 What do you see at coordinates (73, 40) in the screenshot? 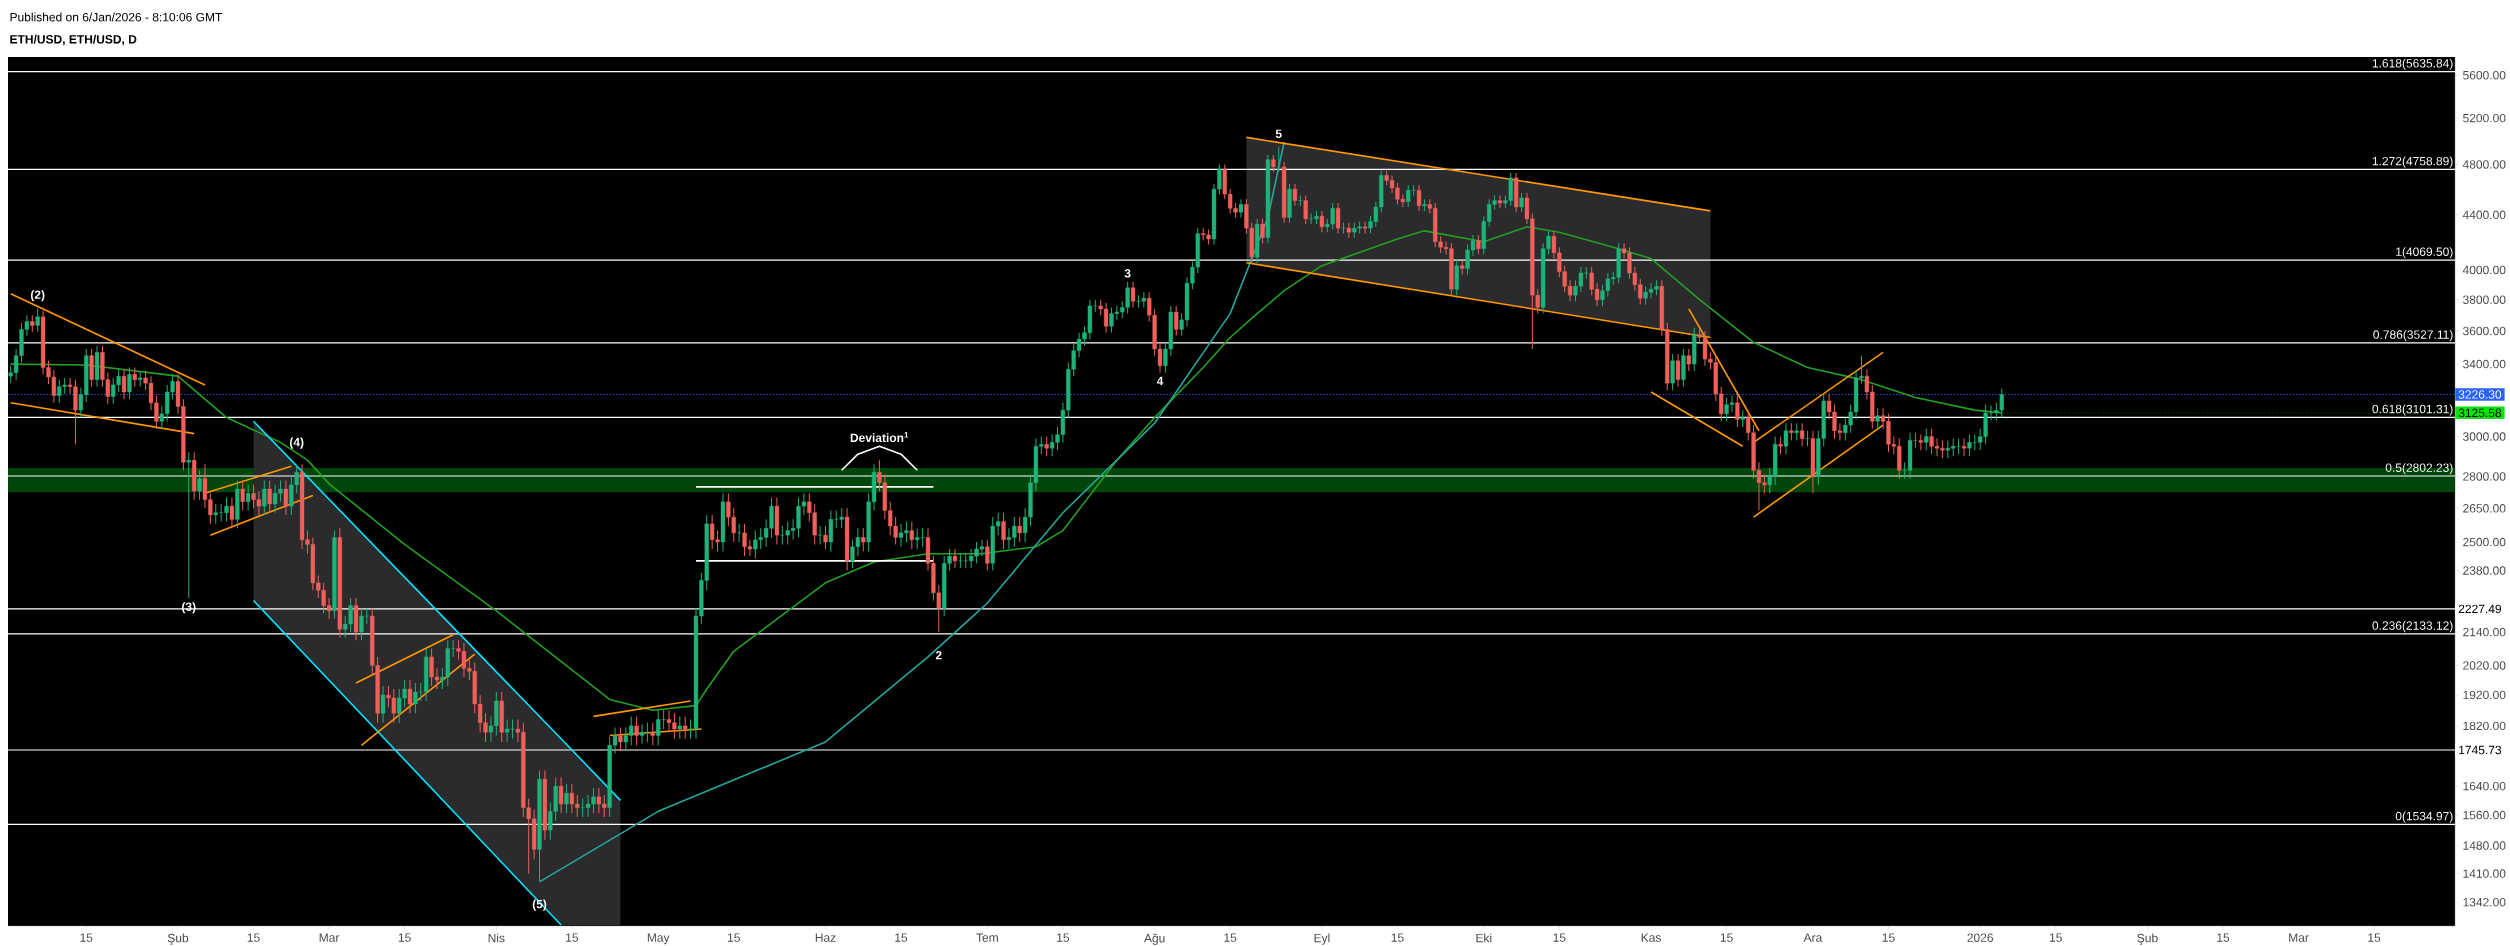
I see `chart-title: ETH/USD, ETH/USD, D` at bounding box center [73, 40].